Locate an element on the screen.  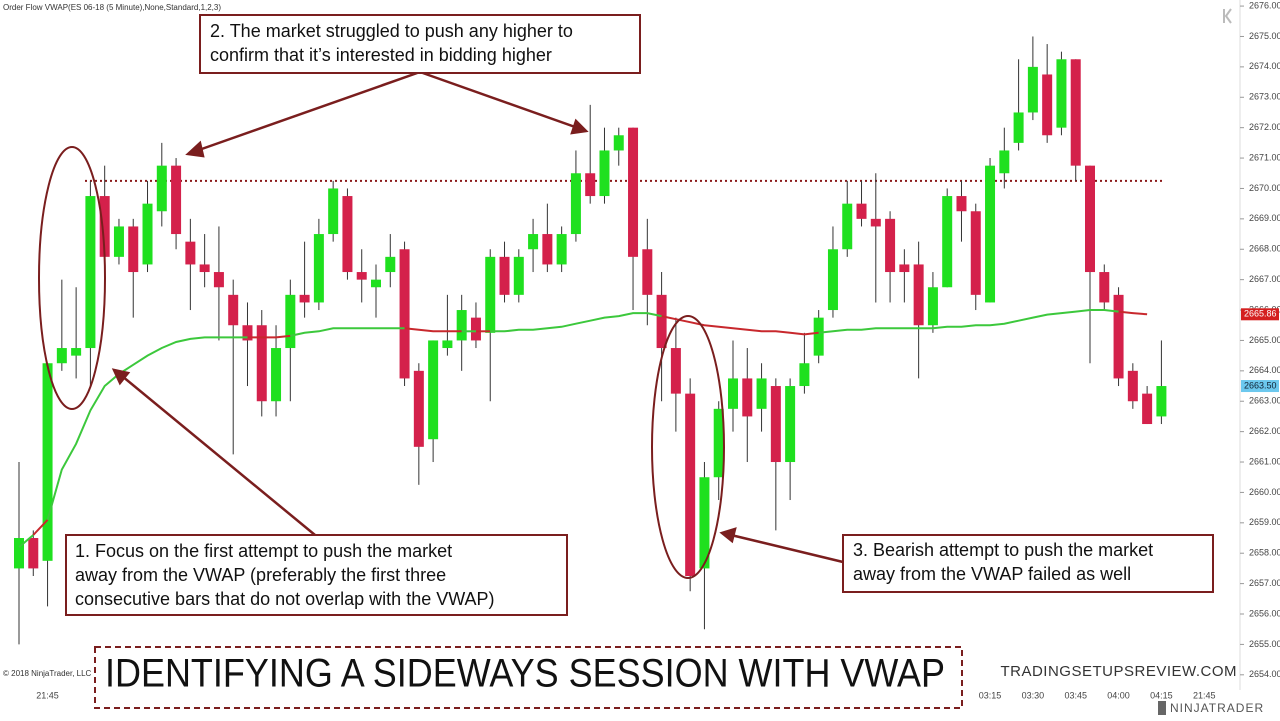
y-tick-label: 2665.00 is located at coordinates (1264, 340).